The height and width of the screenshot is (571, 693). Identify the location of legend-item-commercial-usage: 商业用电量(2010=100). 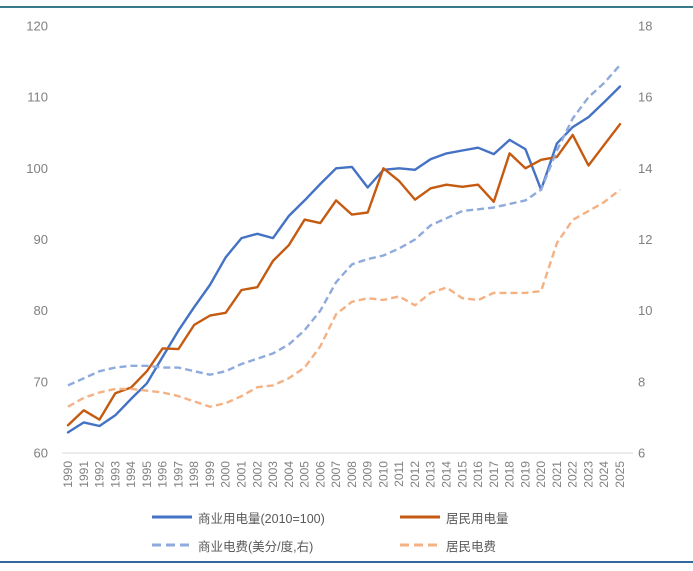
(238, 517).